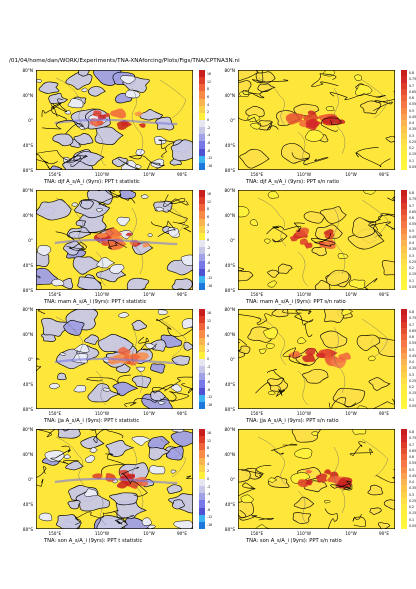  Describe the element at coordinates (210, 278) in the screenshot. I see `colorbar-tick-label: -12` at that location.